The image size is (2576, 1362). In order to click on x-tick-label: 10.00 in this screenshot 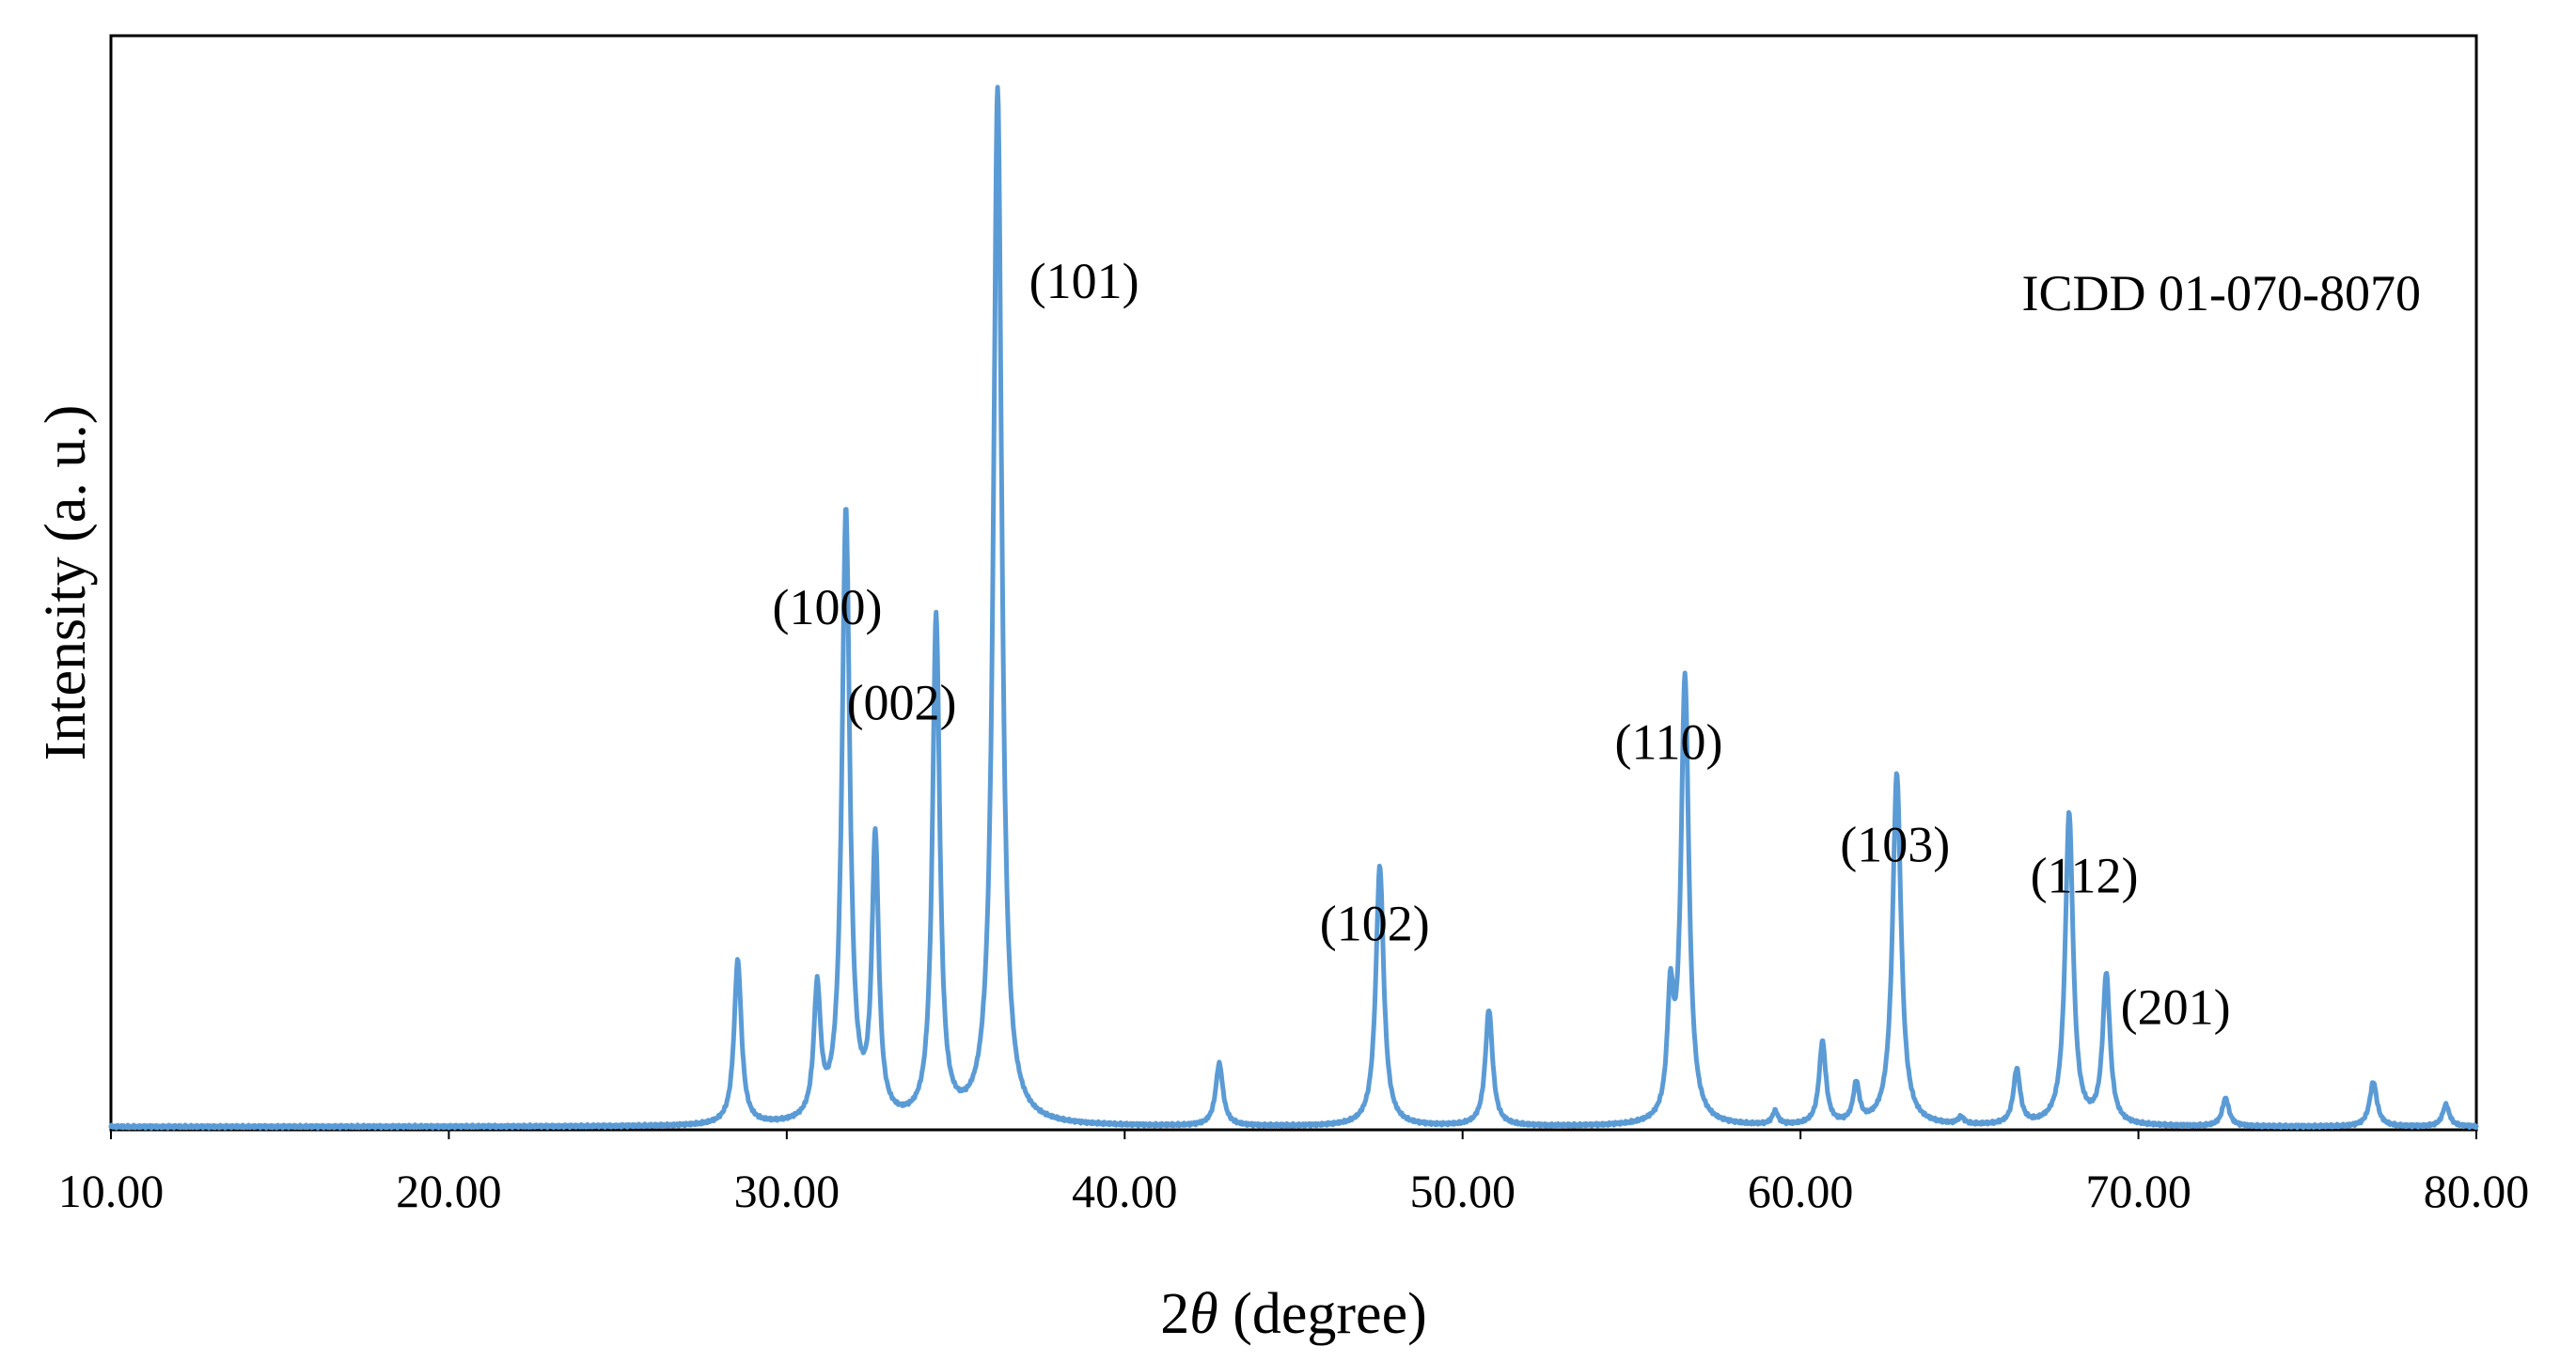, I will do `click(111, 1191)`.